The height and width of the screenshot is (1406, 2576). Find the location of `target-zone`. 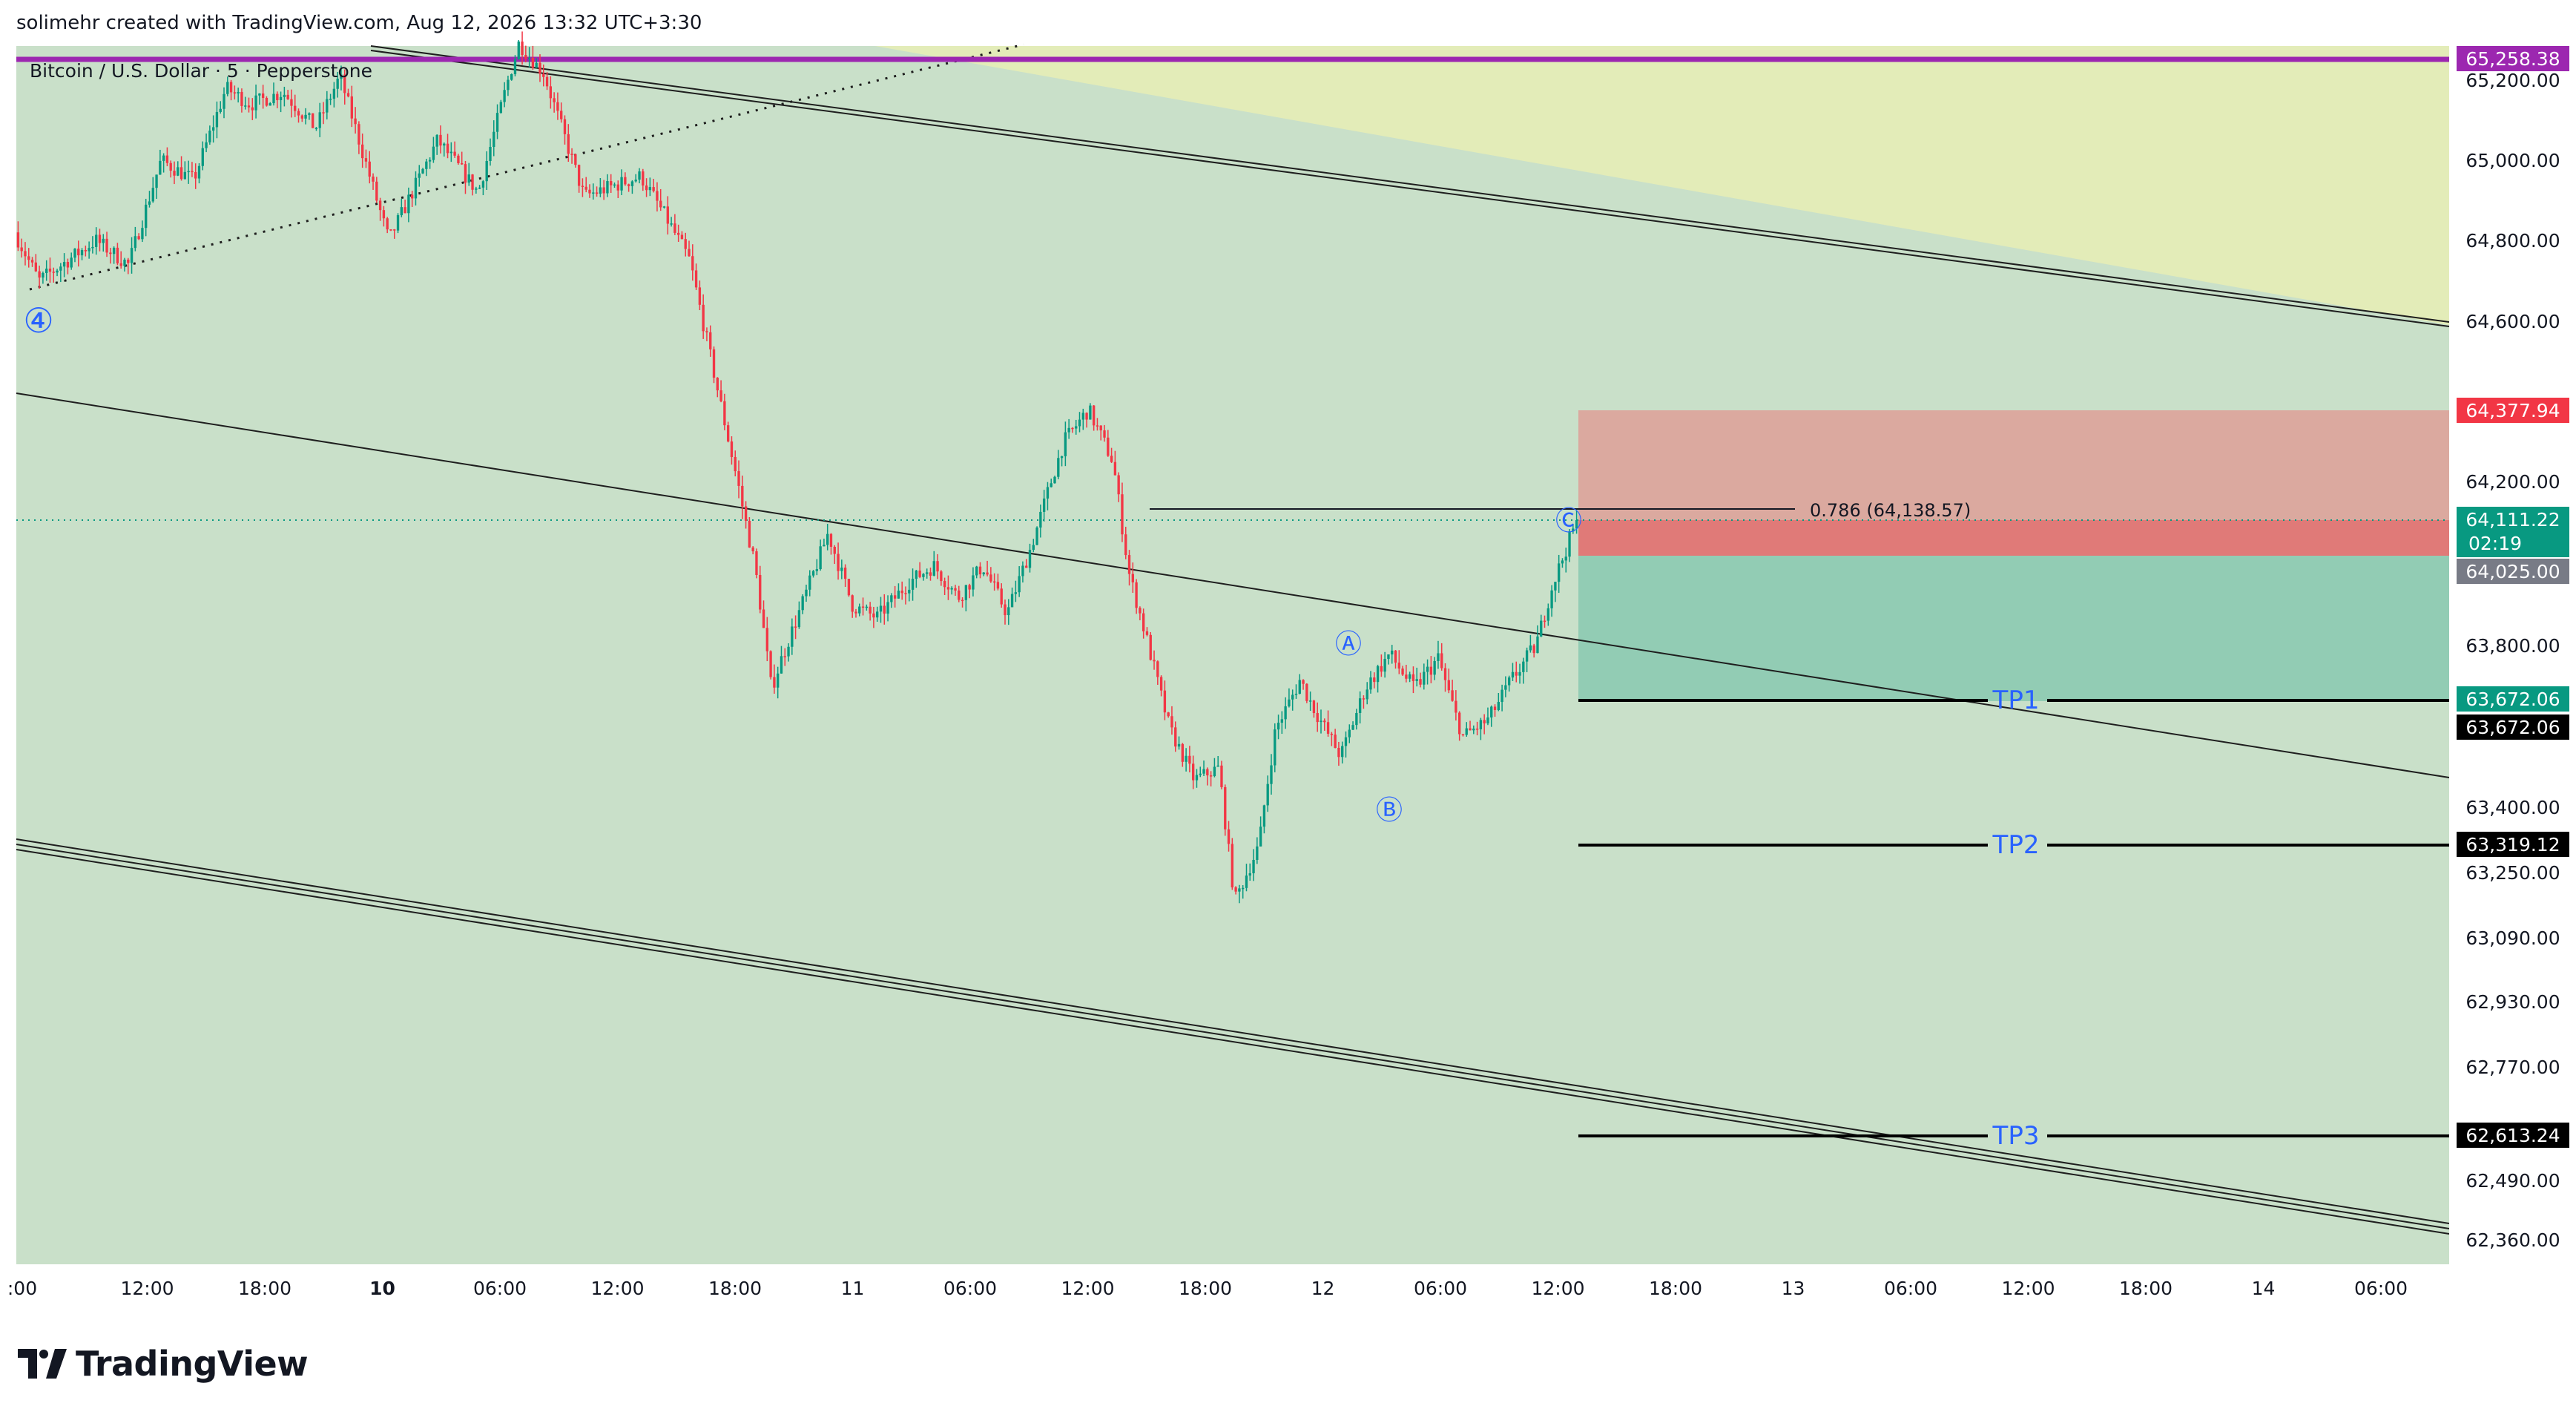

target-zone is located at coordinates (2014, 628).